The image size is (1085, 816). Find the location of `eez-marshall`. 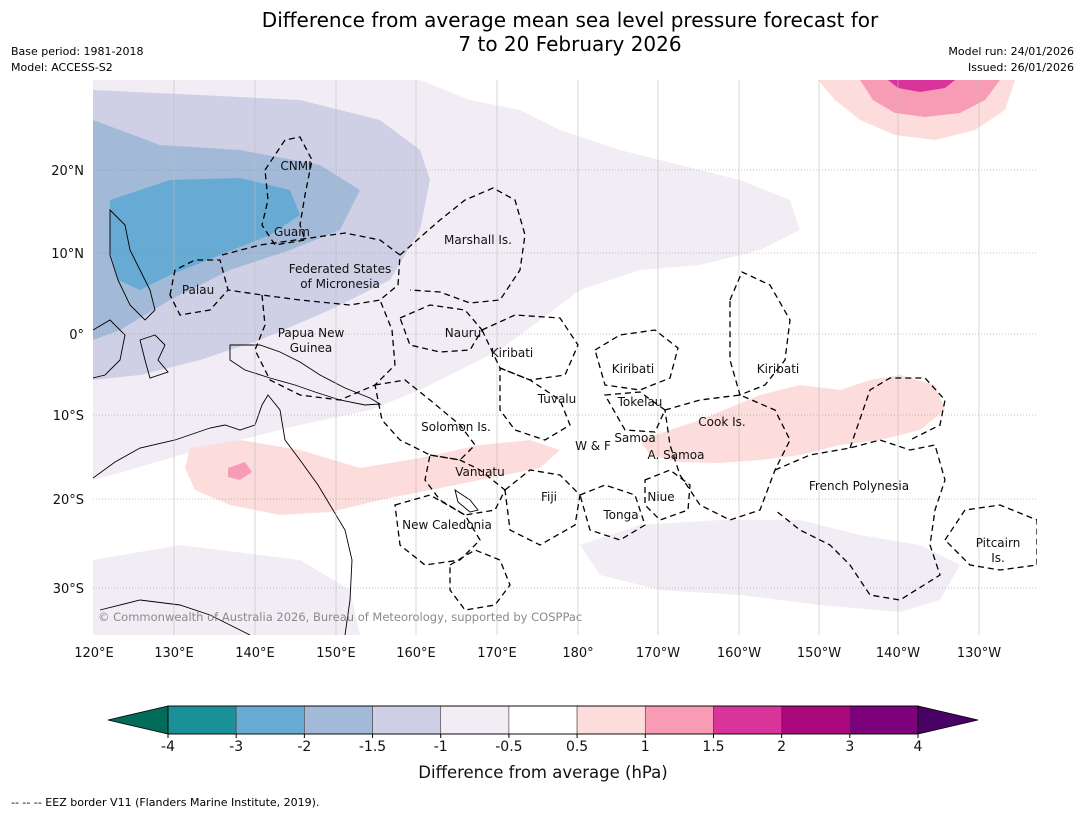

eez-marshall is located at coordinates (462, 245).